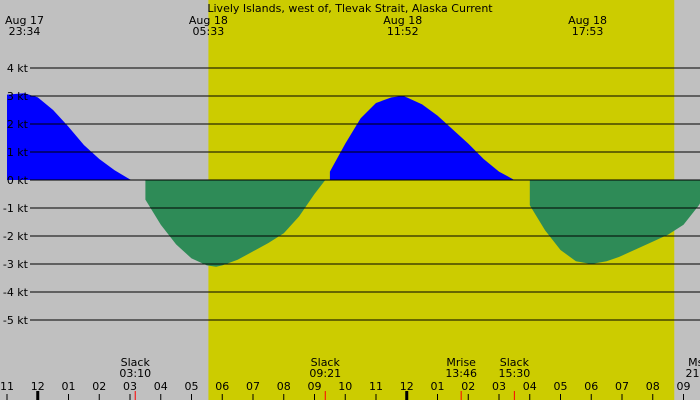 Image resolution: width=700 pixels, height=400 pixels. I want to click on y-tick-label: 0 kt, so click(18, 180).